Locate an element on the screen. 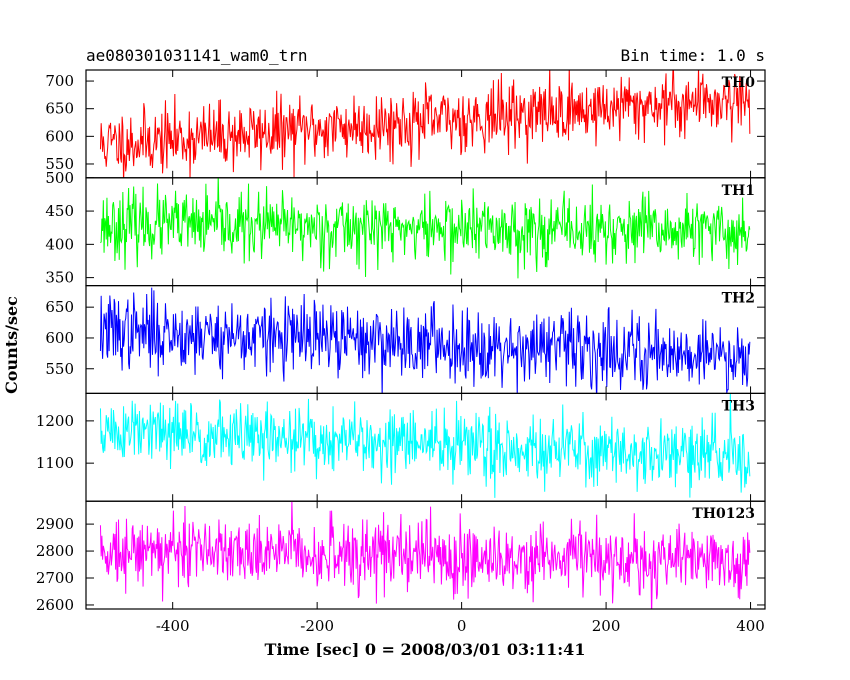 This screenshot has width=850, height=680. series-line-th2 is located at coordinates (425, 340).